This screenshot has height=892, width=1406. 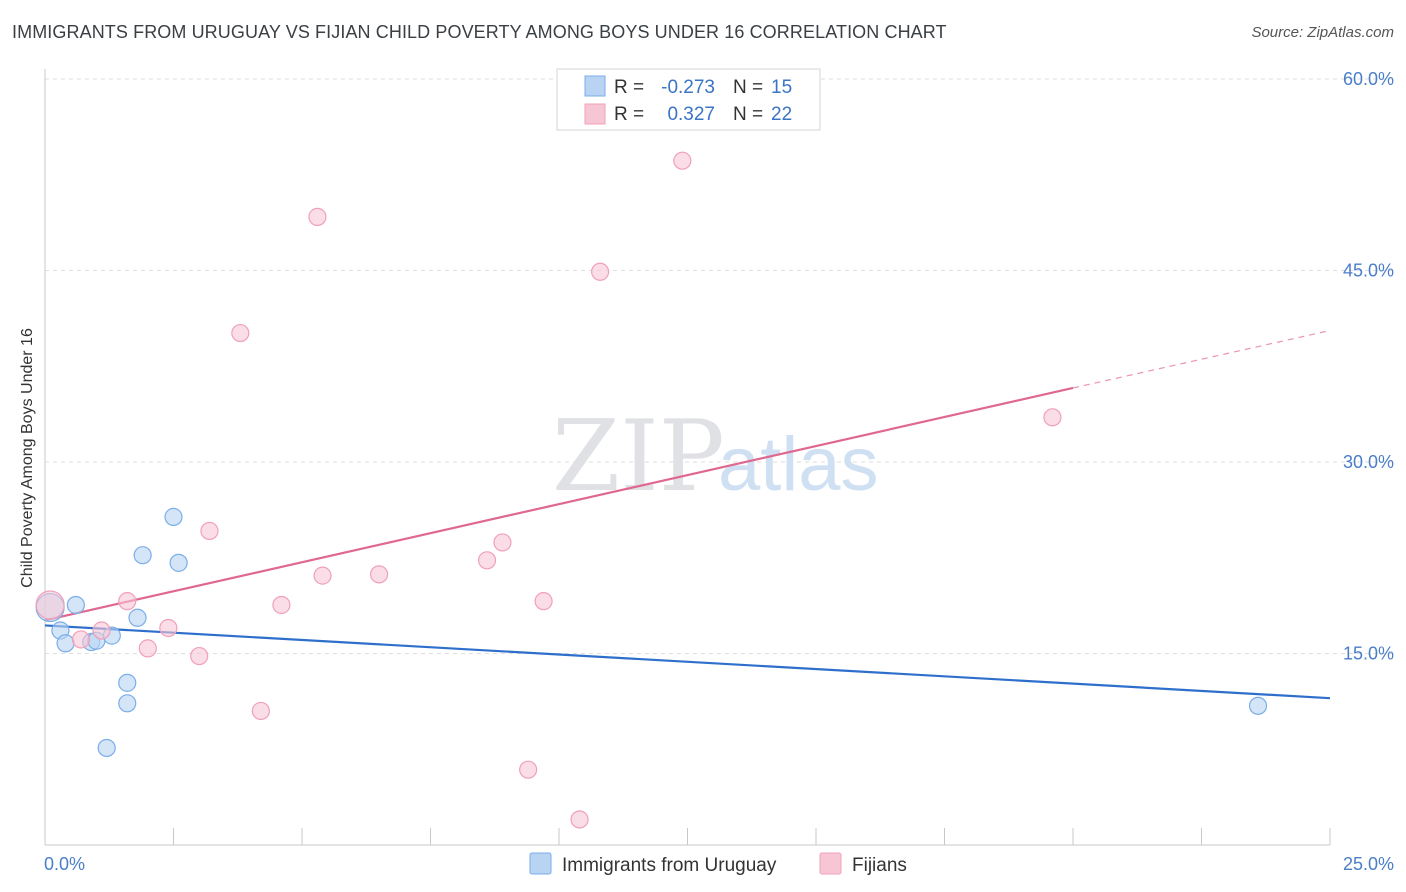 What do you see at coordinates (1322, 32) in the screenshot?
I see `source-label: Source: ZipAtlas.com` at bounding box center [1322, 32].